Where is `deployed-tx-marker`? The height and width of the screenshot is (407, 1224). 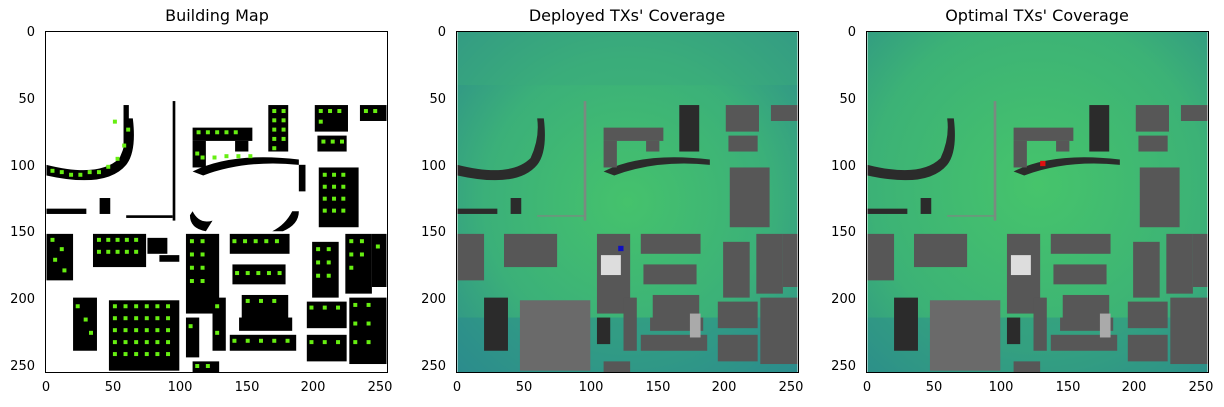 deployed-tx-marker is located at coordinates (621, 248).